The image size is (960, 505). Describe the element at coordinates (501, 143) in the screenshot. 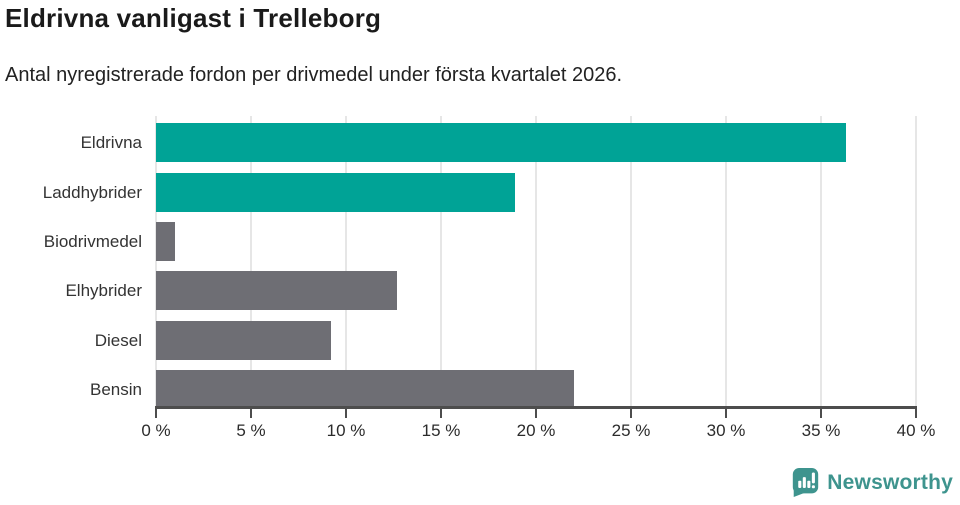

I see `bar-eldrivna` at that location.